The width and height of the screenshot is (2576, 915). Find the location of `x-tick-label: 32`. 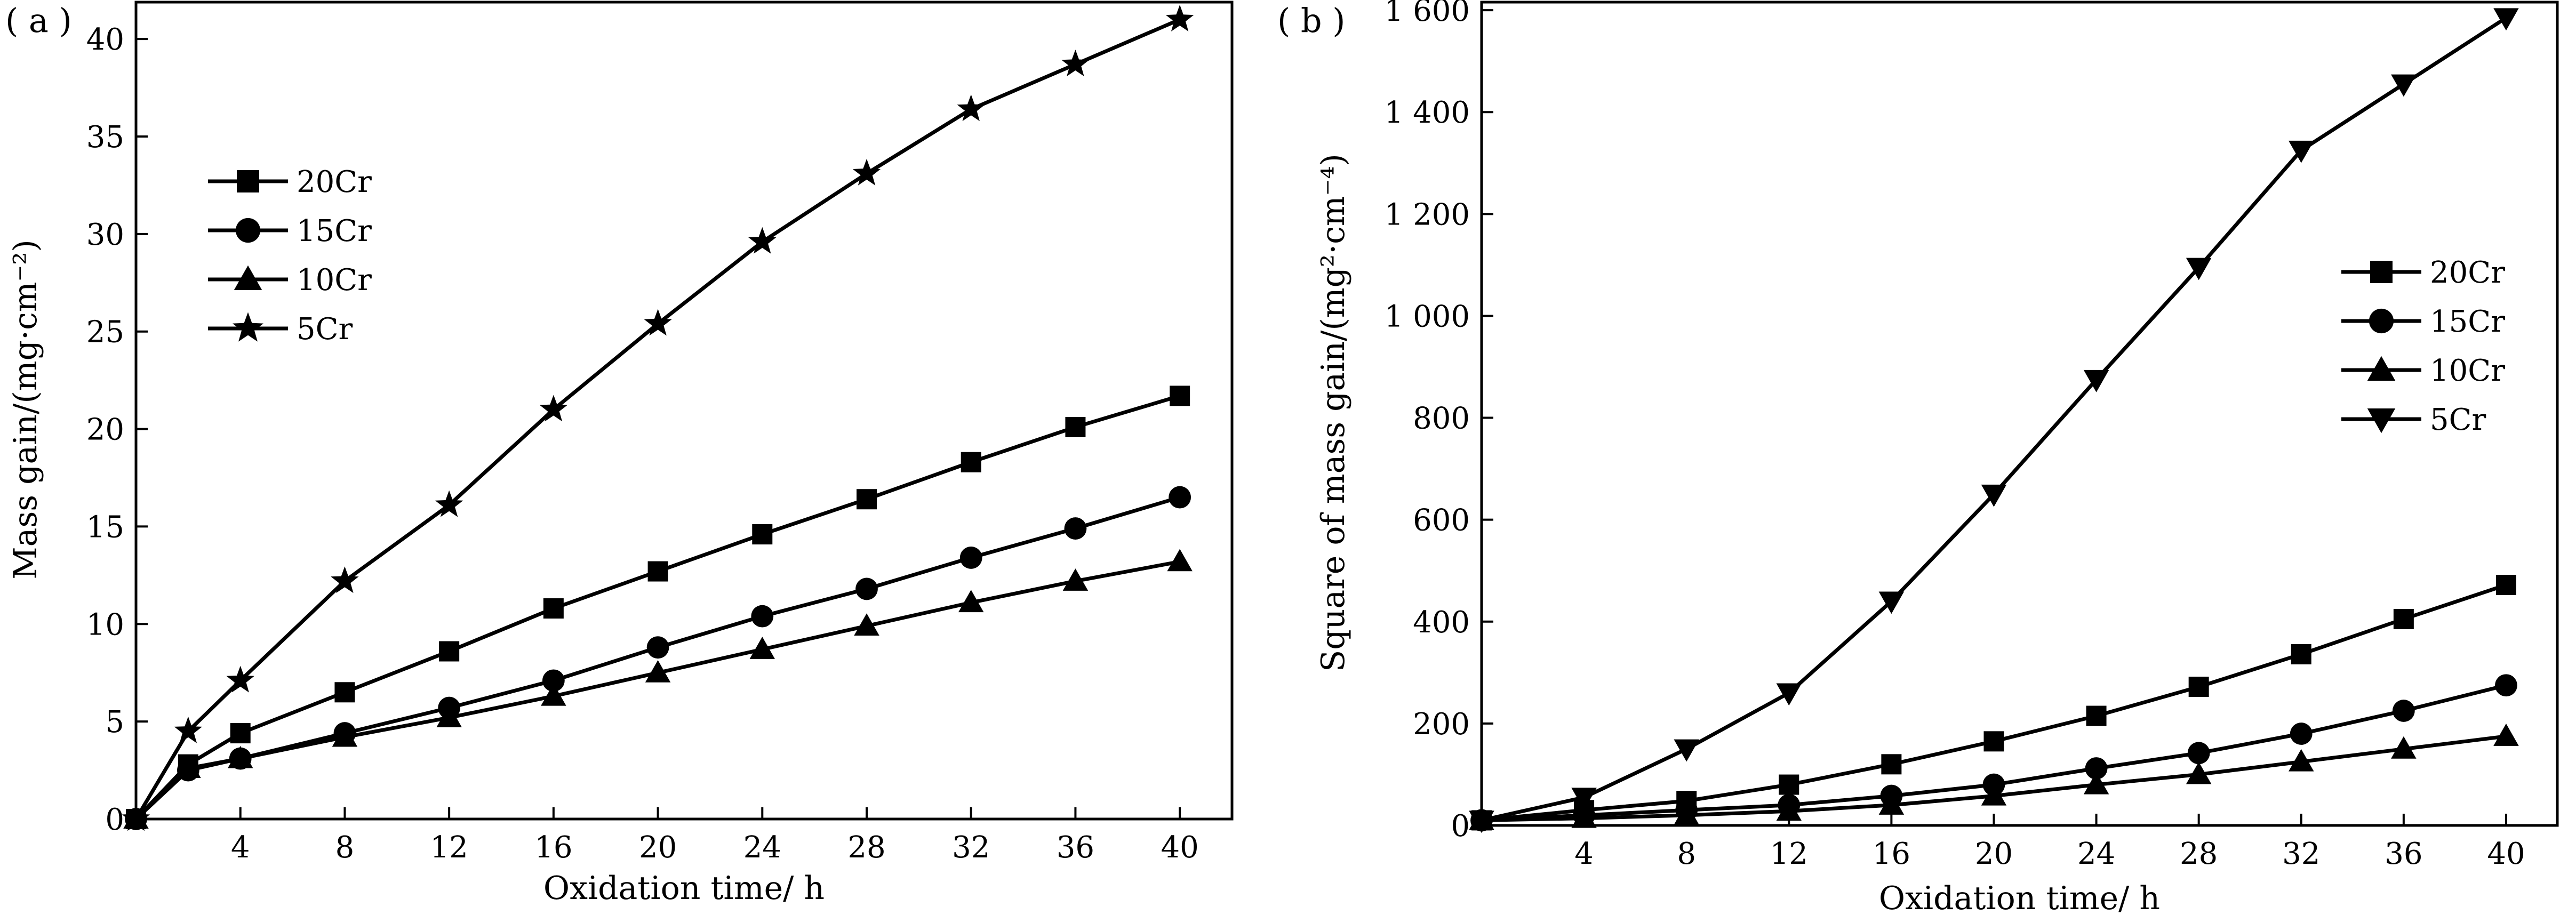

x-tick-label: 32 is located at coordinates (2301, 854).